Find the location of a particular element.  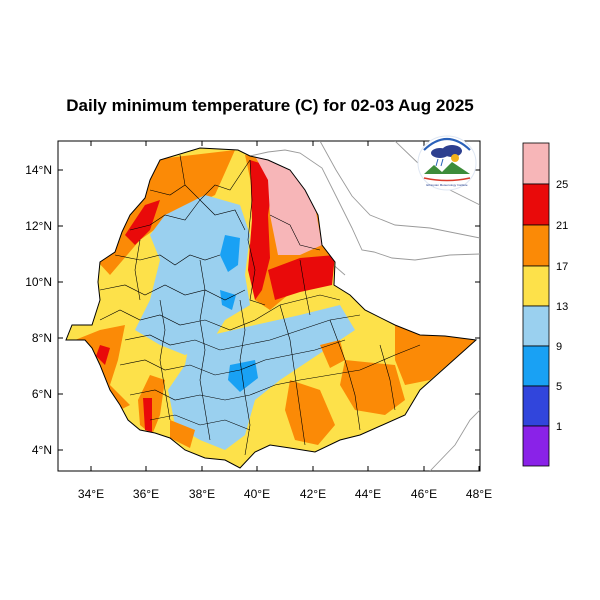

colorbar-label: 9 is located at coordinates (559, 347).